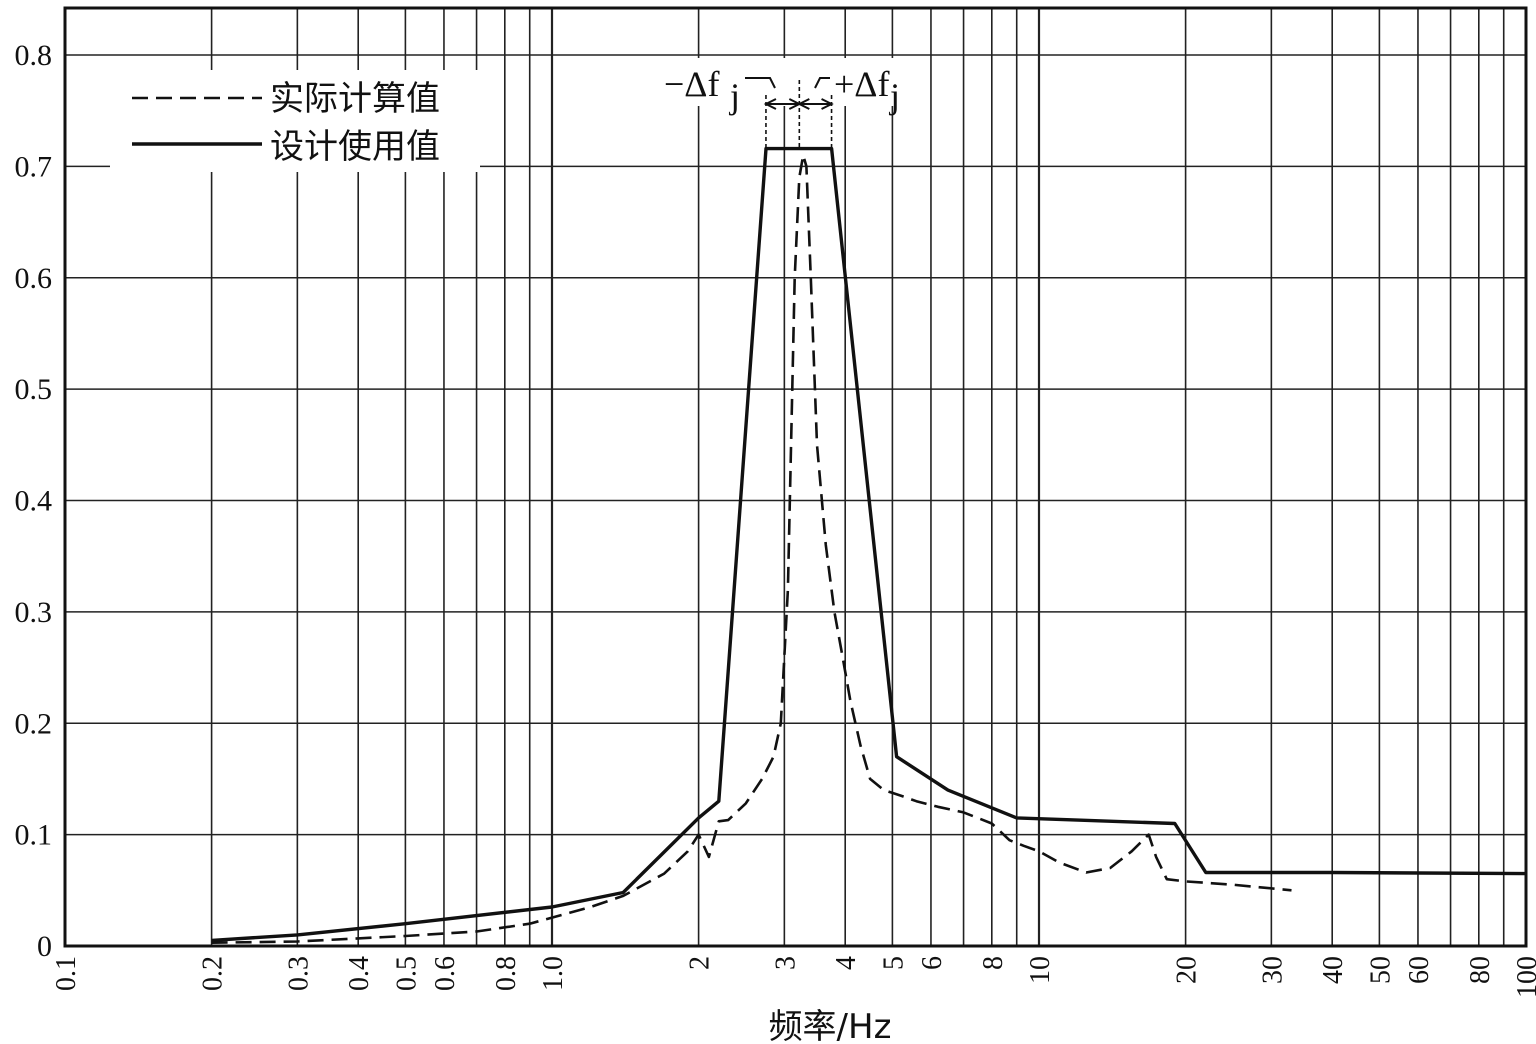 This screenshot has width=1536, height=1044. I want to click on x-tick-label: 3, so click(785, 963).